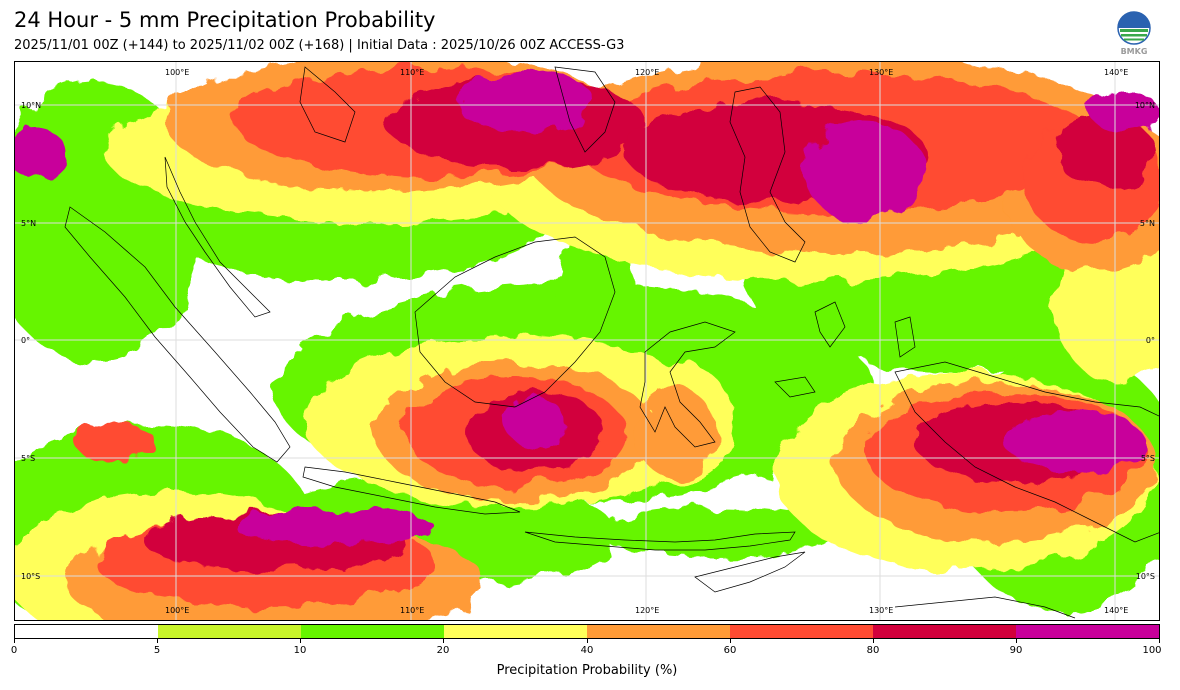 This screenshot has width=1180, height=690. What do you see at coordinates (443, 650) in the screenshot?
I see `colorbar-tick-label: 20` at bounding box center [443, 650].